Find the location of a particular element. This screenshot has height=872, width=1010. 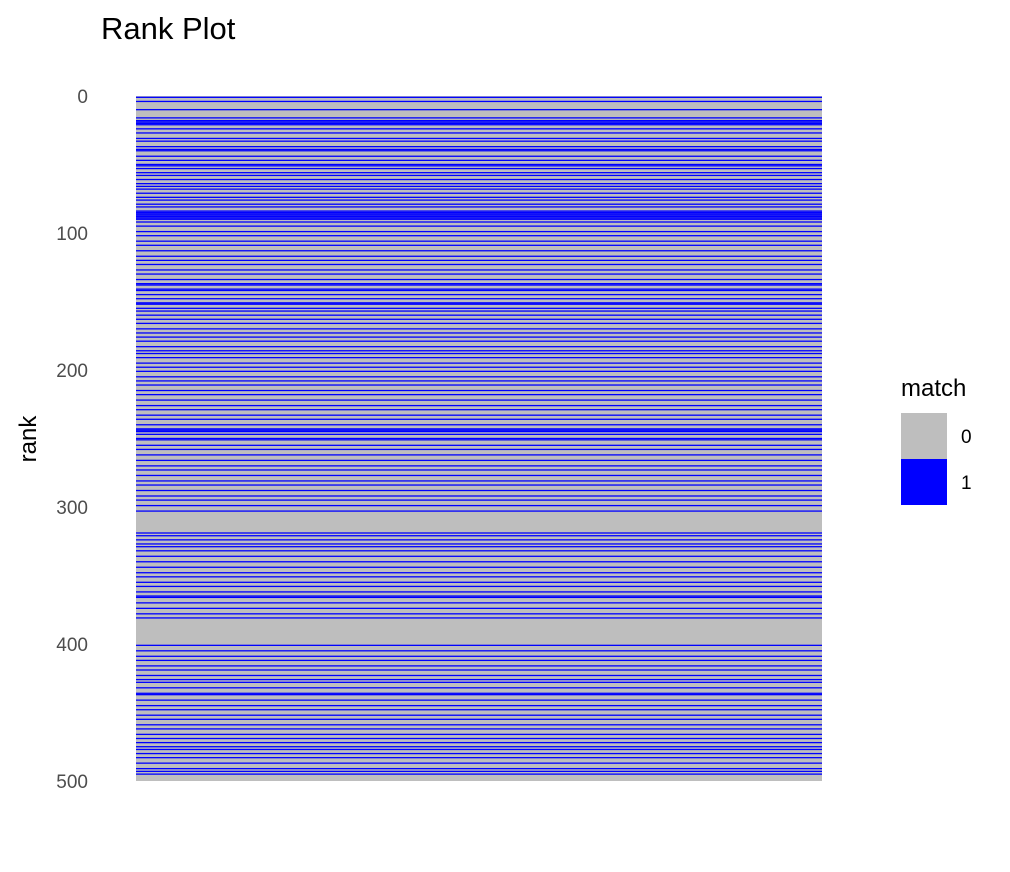

legend: match 01 is located at coordinates (936, 440).